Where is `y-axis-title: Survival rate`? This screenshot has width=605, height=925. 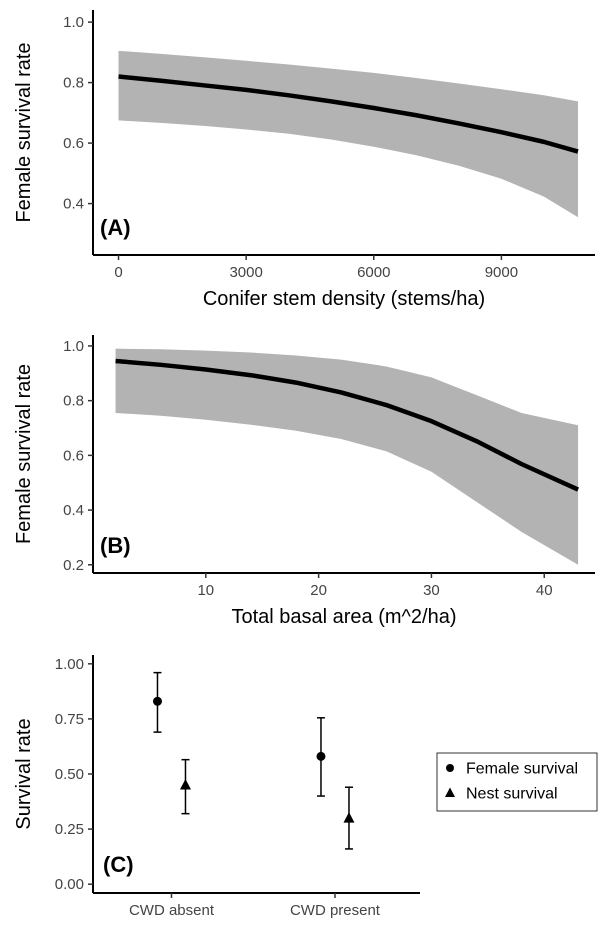
y-axis-title: Survival rate is located at coordinates (24, 773).